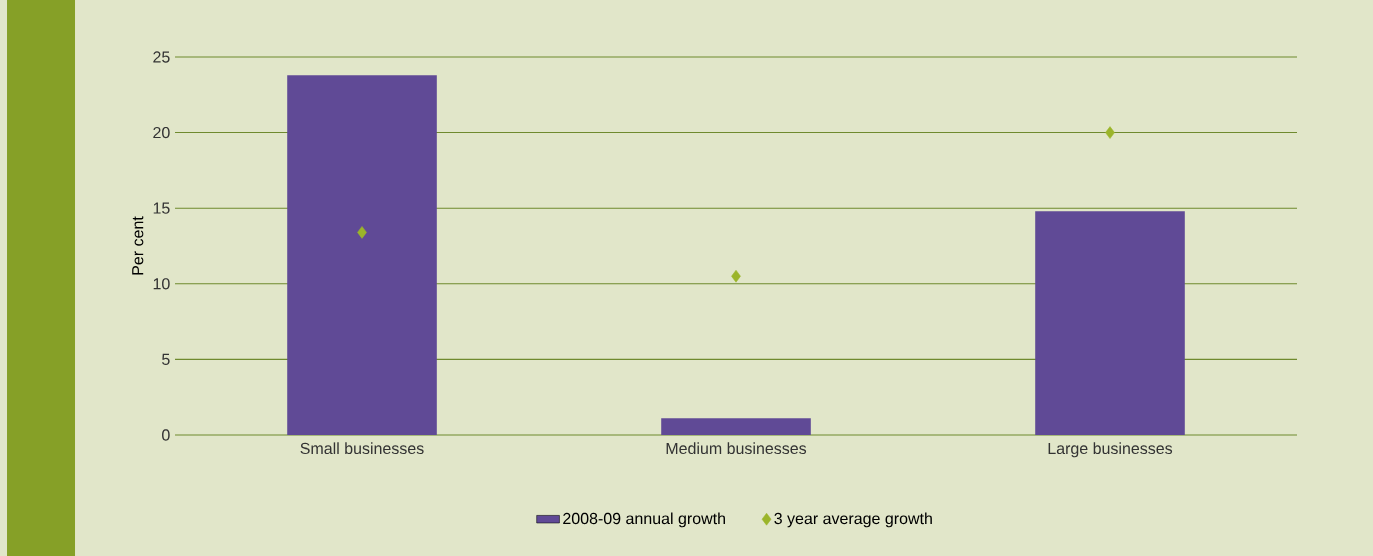 Image resolution: width=1373 pixels, height=556 pixels. I want to click on y-tick-label: 0, so click(166, 435).